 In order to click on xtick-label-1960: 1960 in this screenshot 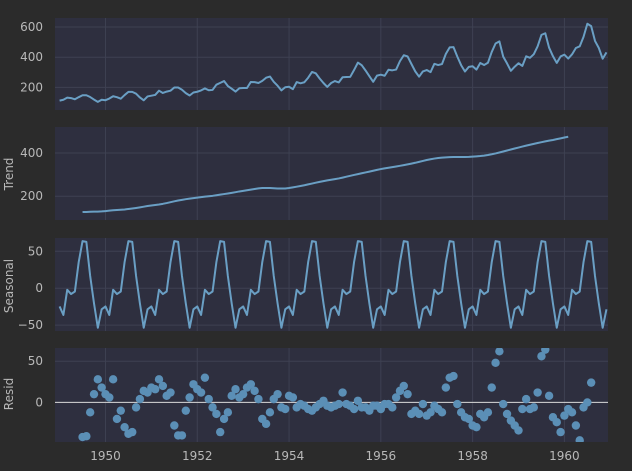, I will do `click(564, 456)`.